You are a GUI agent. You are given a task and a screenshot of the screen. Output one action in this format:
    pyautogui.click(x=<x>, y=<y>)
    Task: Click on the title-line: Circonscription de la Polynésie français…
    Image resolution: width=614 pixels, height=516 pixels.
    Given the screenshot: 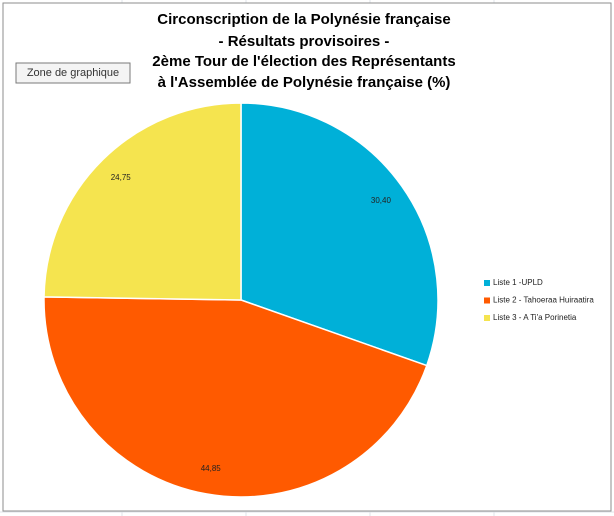 What is the action you would take?
    pyautogui.click(x=303, y=19)
    